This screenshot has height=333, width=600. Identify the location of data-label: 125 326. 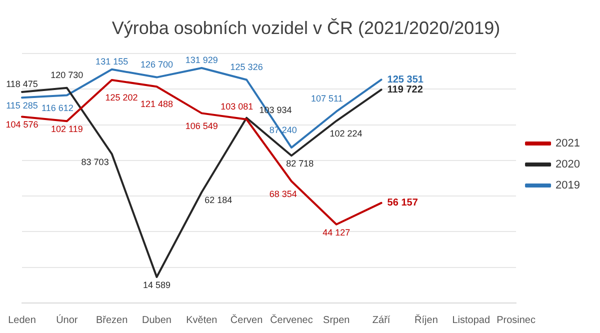
(246, 67).